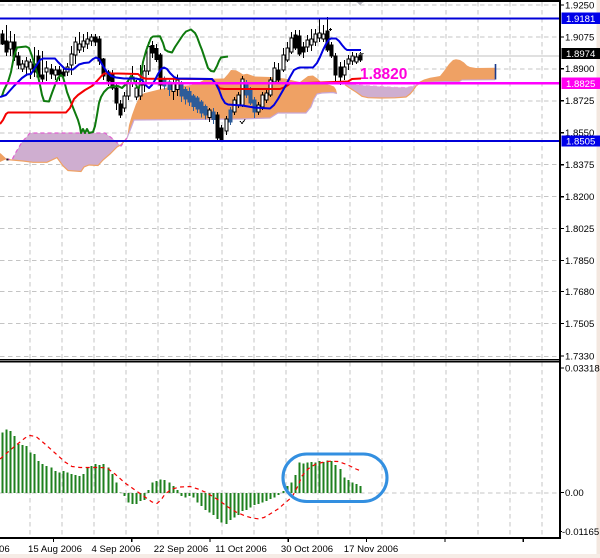 The image size is (600, 558). I want to click on svg-text: 30 Oct 2006, so click(307, 549).